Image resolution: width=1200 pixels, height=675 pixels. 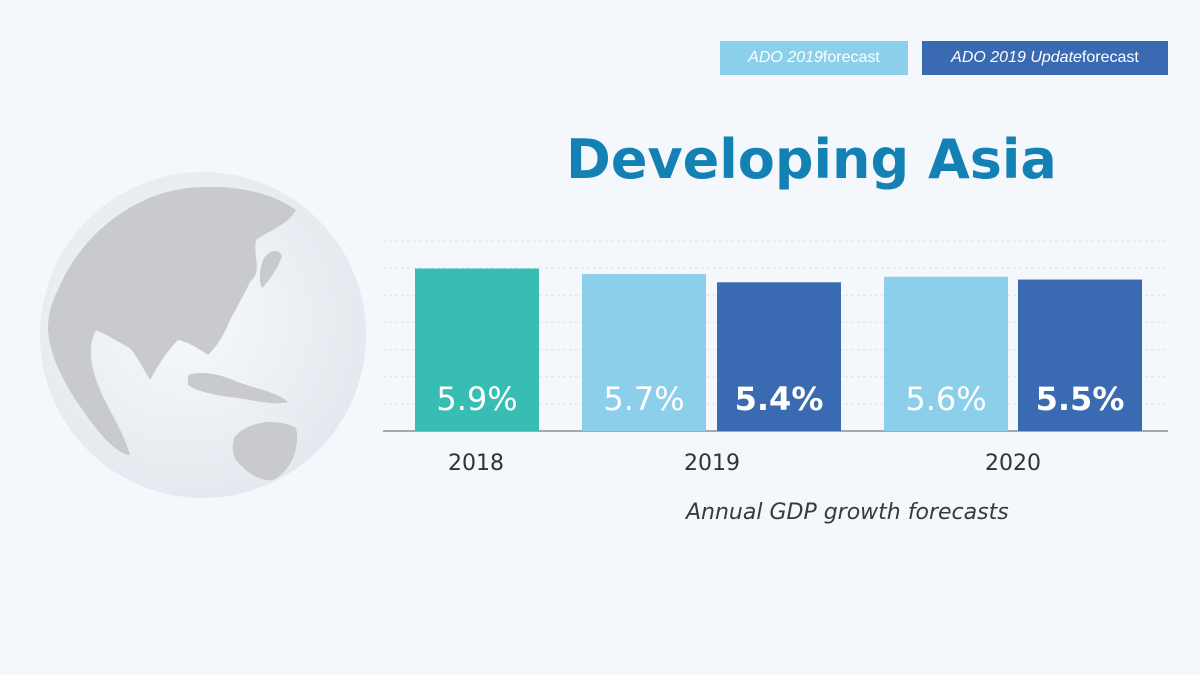 What do you see at coordinates (1013, 463) in the screenshot?
I see `category-label: 2020` at bounding box center [1013, 463].